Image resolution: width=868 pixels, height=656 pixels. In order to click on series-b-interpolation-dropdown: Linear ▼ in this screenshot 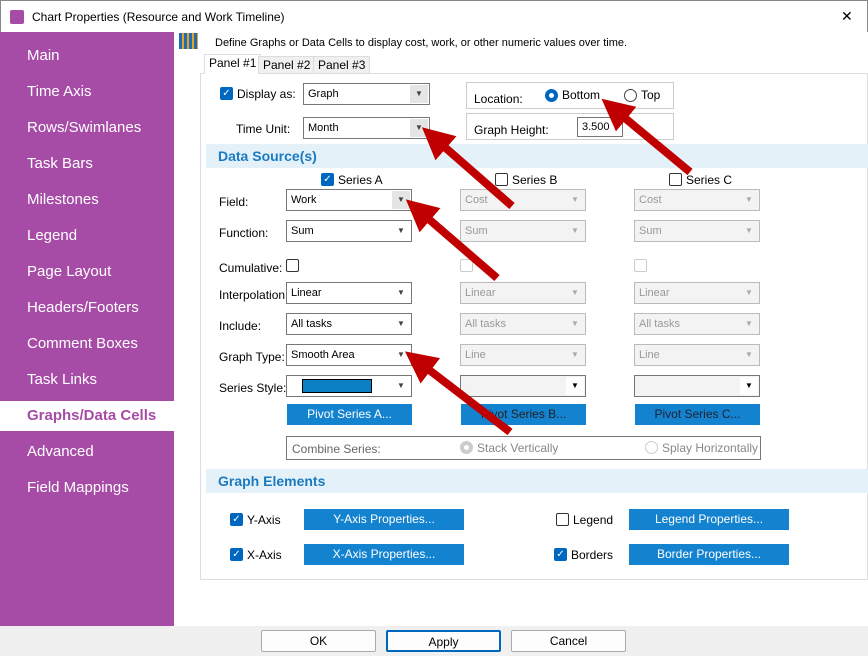, I will do `click(523, 293)`.